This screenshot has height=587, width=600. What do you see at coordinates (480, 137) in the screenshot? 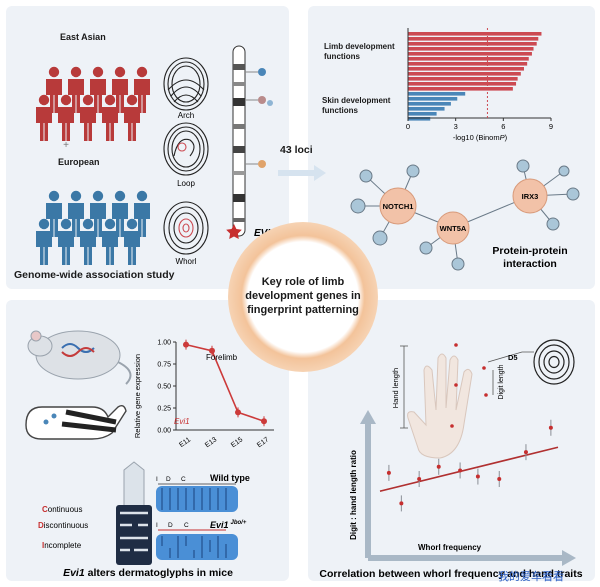
I see `x-axis-label: -log10 (BinomP)` at bounding box center [480, 137].